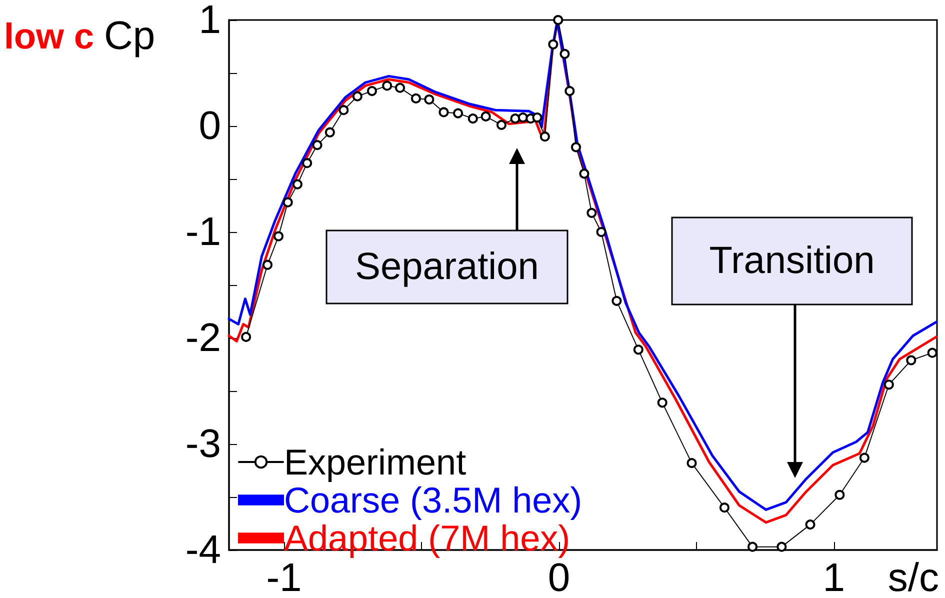 Image resolution: width=945 pixels, height=598 pixels. Describe the element at coordinates (203, 444) in the screenshot. I see `y-tick-label: -3` at that location.